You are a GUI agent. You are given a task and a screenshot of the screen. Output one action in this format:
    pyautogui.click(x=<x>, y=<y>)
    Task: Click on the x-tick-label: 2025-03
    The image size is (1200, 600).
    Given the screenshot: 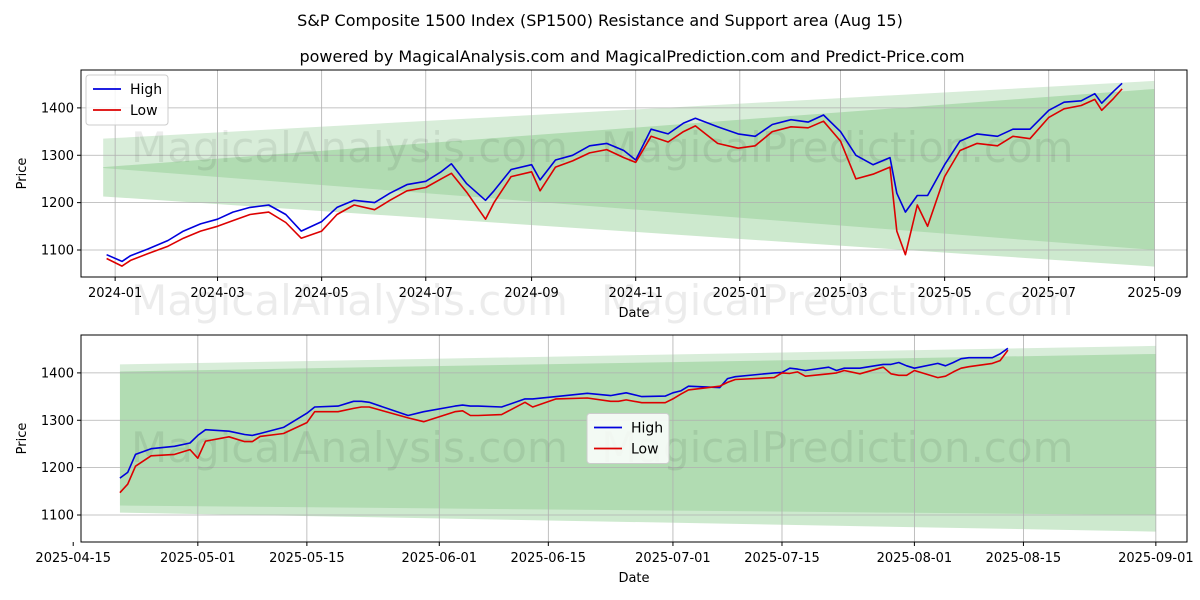 What is the action you would take?
    pyautogui.click(x=840, y=293)
    